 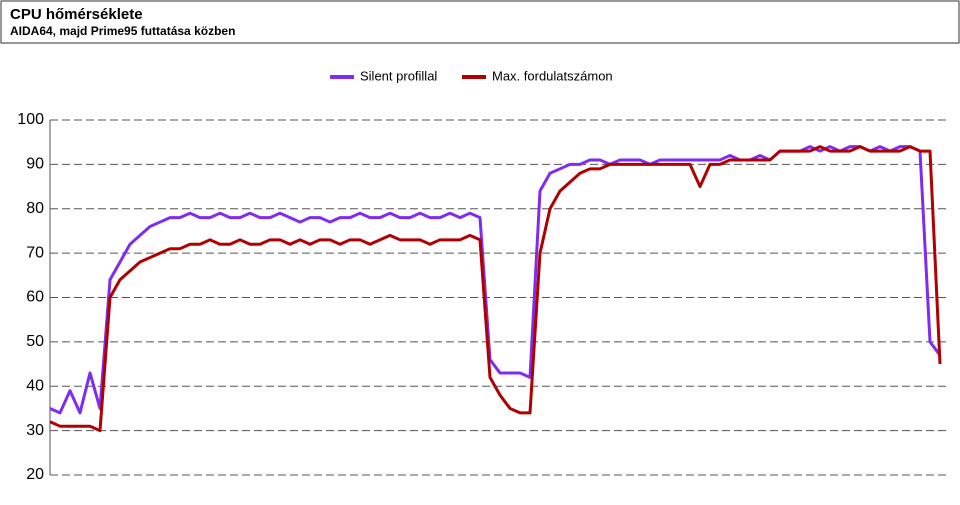 I want to click on y-tick-label: 80, so click(x=35, y=208).